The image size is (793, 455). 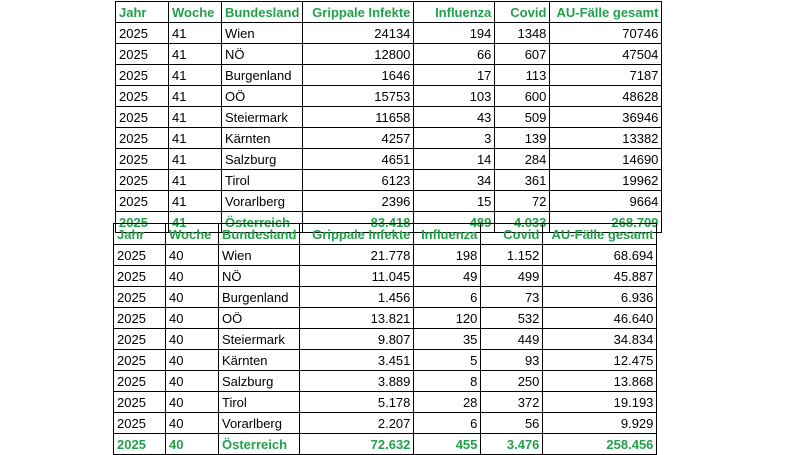 I want to click on cell-influenza: 49, so click(x=447, y=276).